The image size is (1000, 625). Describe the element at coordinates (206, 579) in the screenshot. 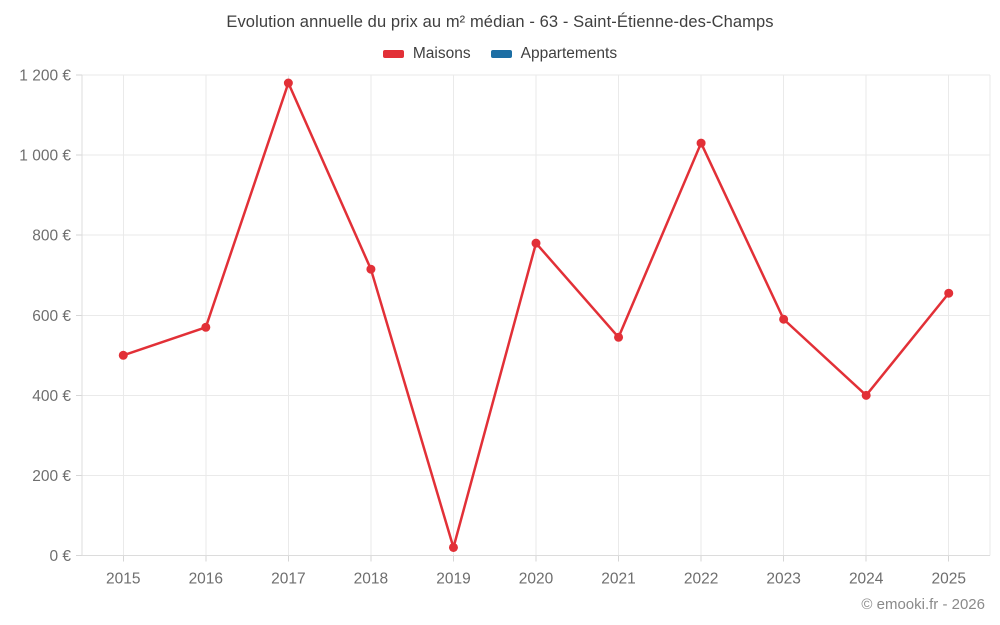

I see `x-tick-label: 2016` at that location.